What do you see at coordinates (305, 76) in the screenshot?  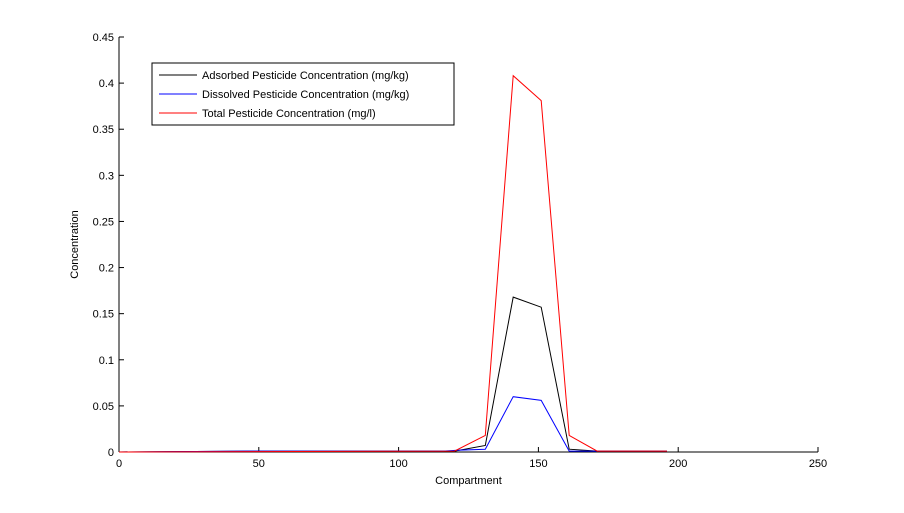 I see `legend-label: Adsorbed Pesticide Concentration (mg/kg)` at bounding box center [305, 76].